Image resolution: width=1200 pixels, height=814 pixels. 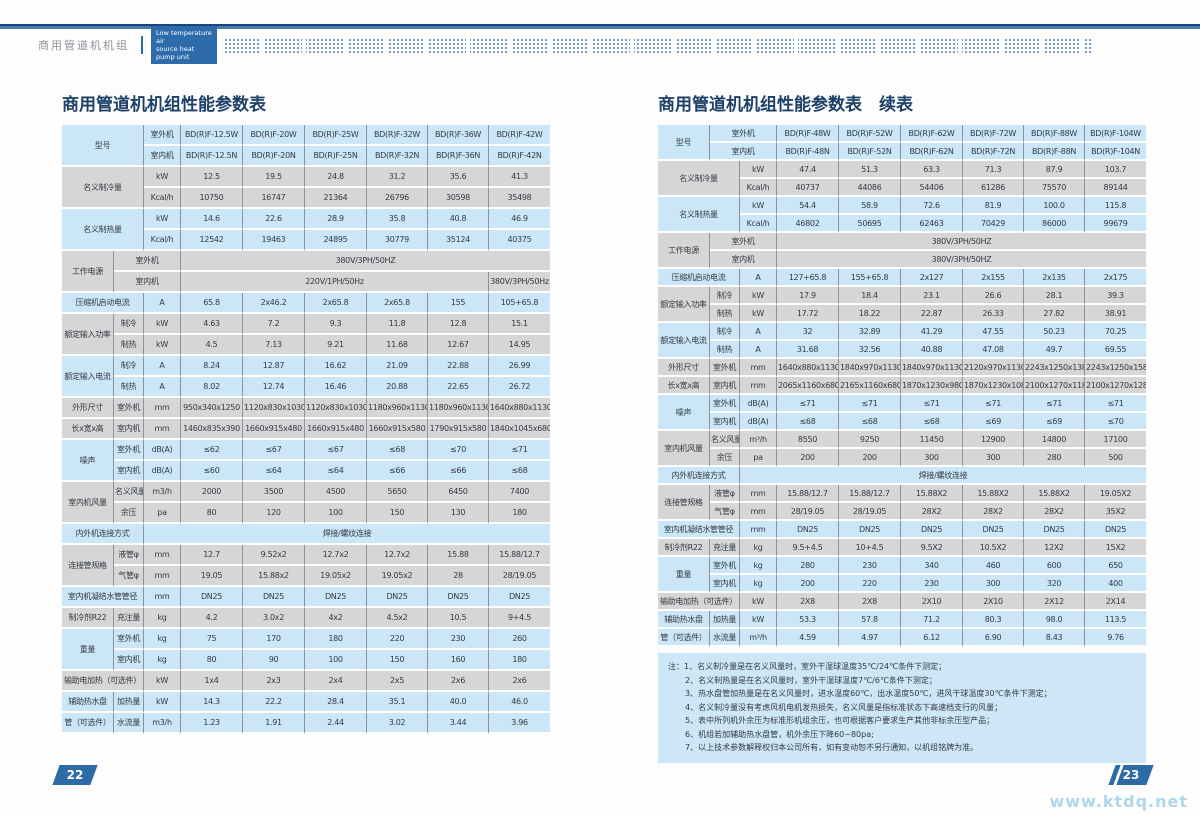 What do you see at coordinates (336, 345) in the screenshot?
I see `table-cell: 9.21` at bounding box center [336, 345].